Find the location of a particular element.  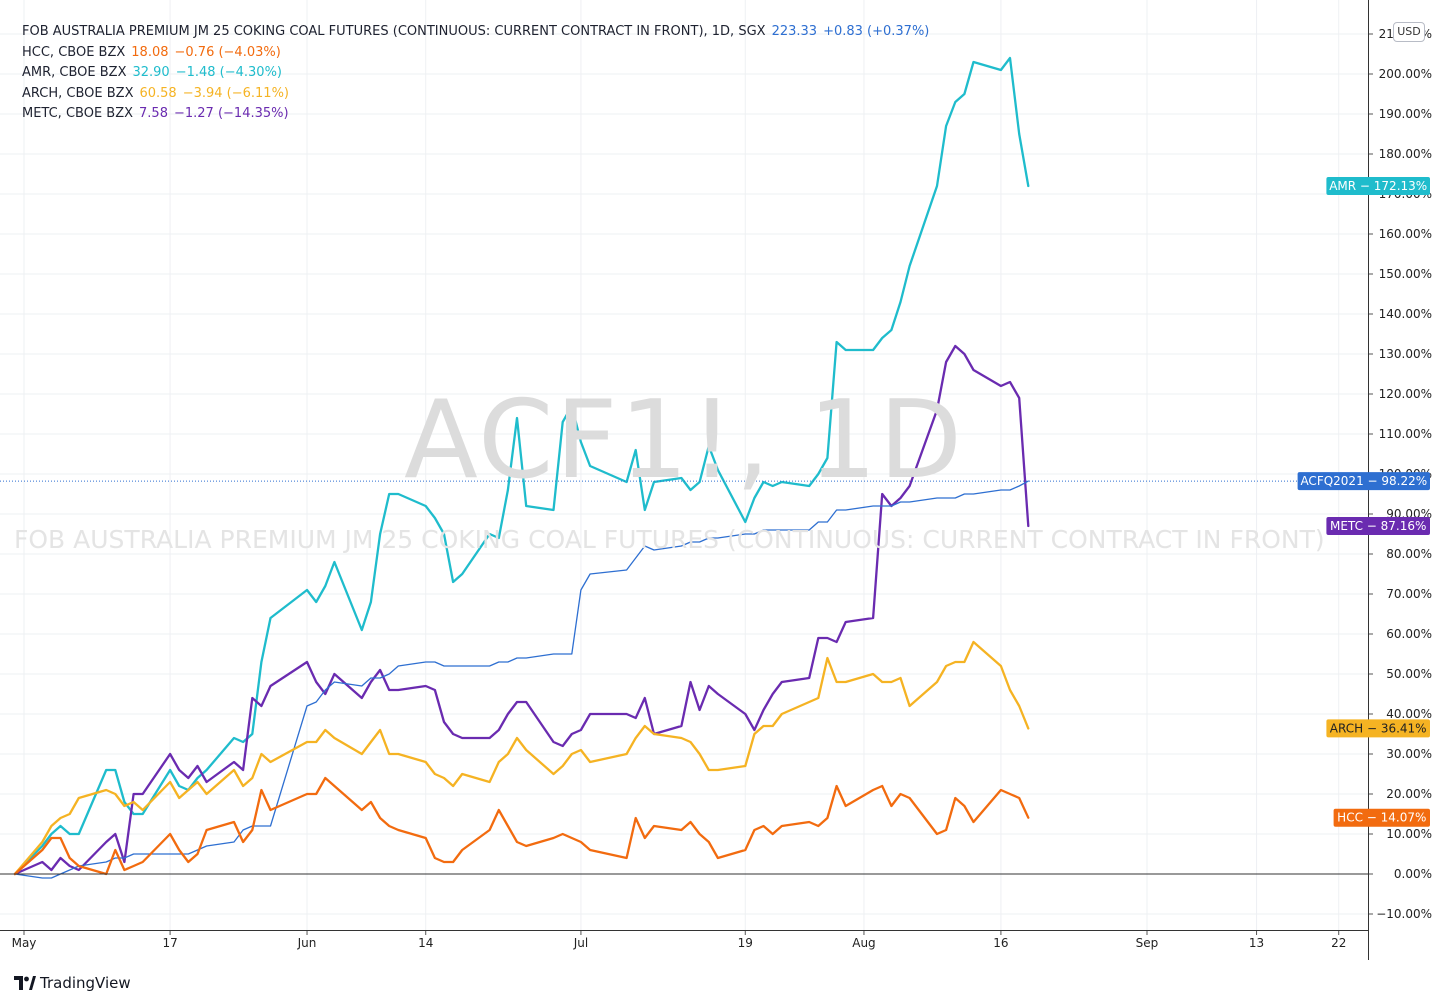

y-tick-label: 120.00% is located at coordinates (1405, 394).